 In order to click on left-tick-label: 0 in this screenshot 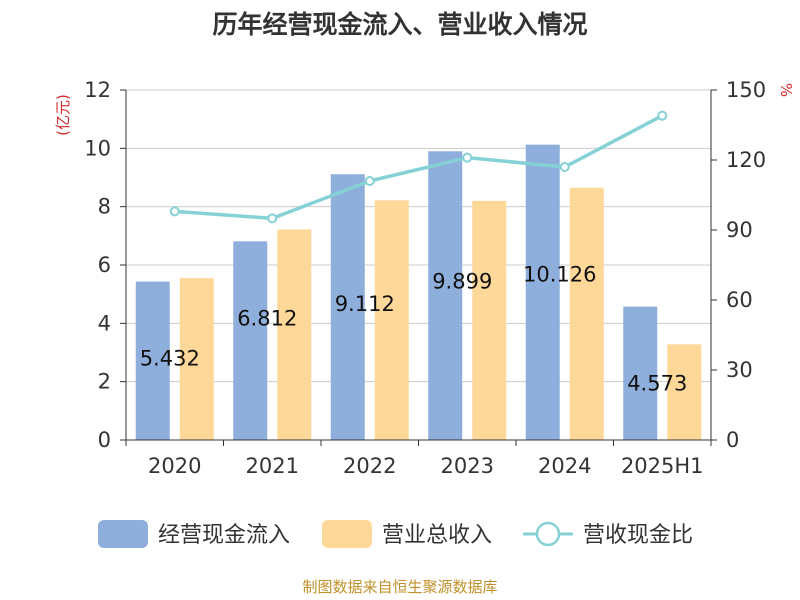, I will do `click(104, 440)`.